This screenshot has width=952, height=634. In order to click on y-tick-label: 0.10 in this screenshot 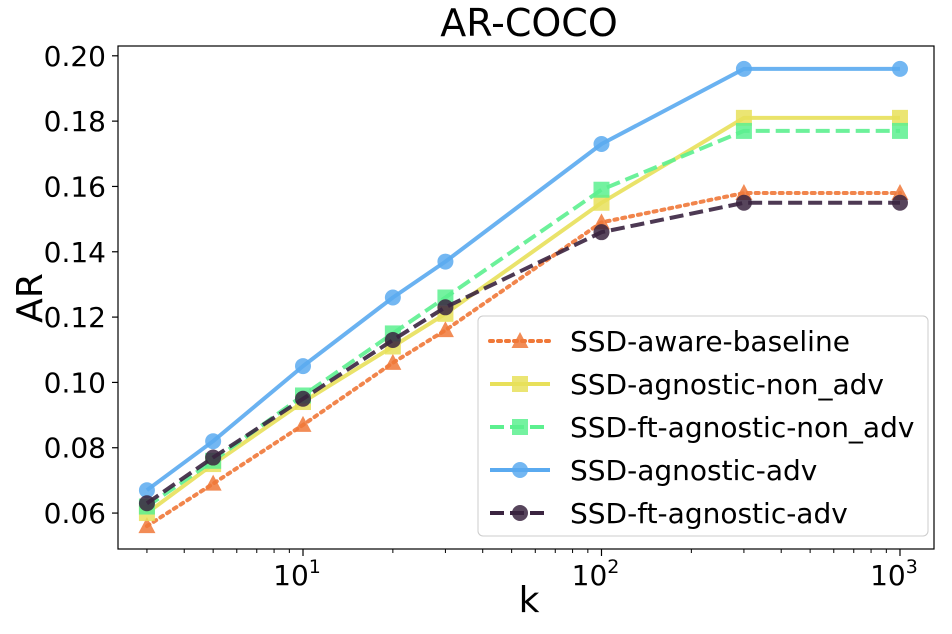, I will do `click(75, 382)`.